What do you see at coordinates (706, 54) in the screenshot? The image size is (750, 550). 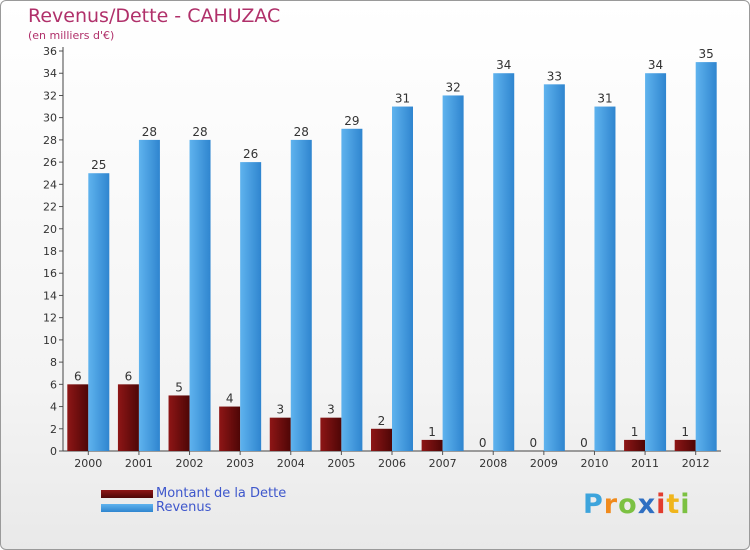 I see `revenue-value-label: 35` at bounding box center [706, 54].